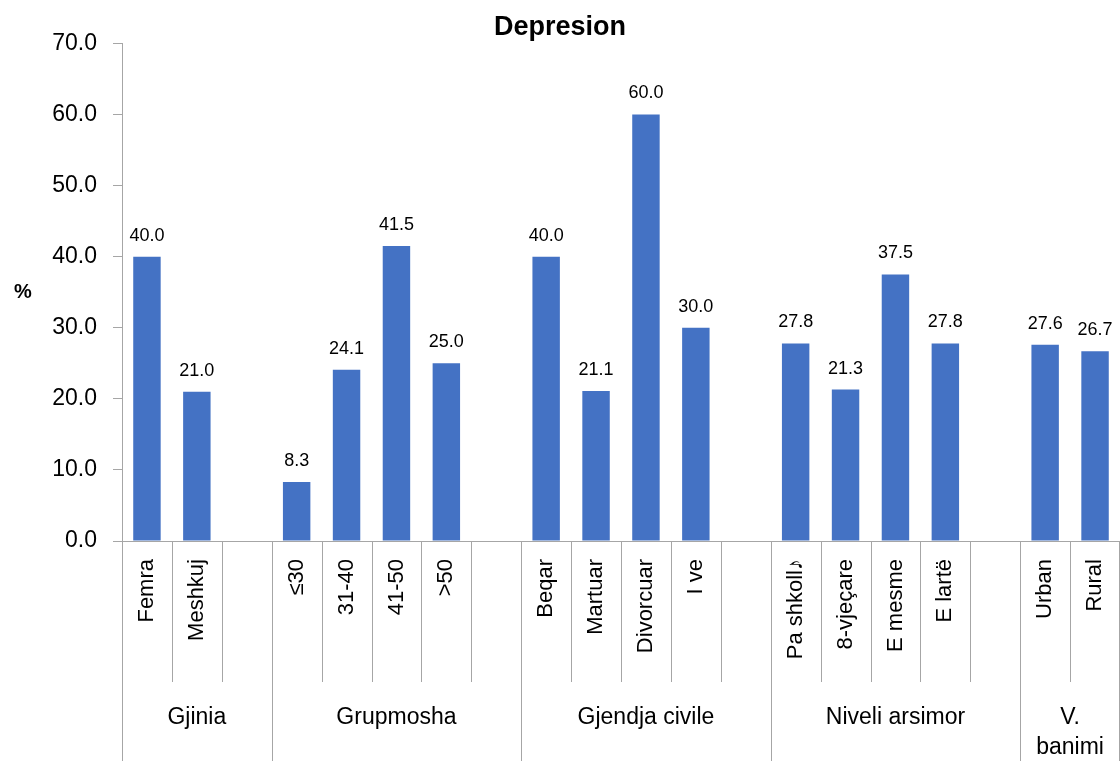 The height and width of the screenshot is (761, 1120). I want to click on text: Gjinia, so click(197, 716).